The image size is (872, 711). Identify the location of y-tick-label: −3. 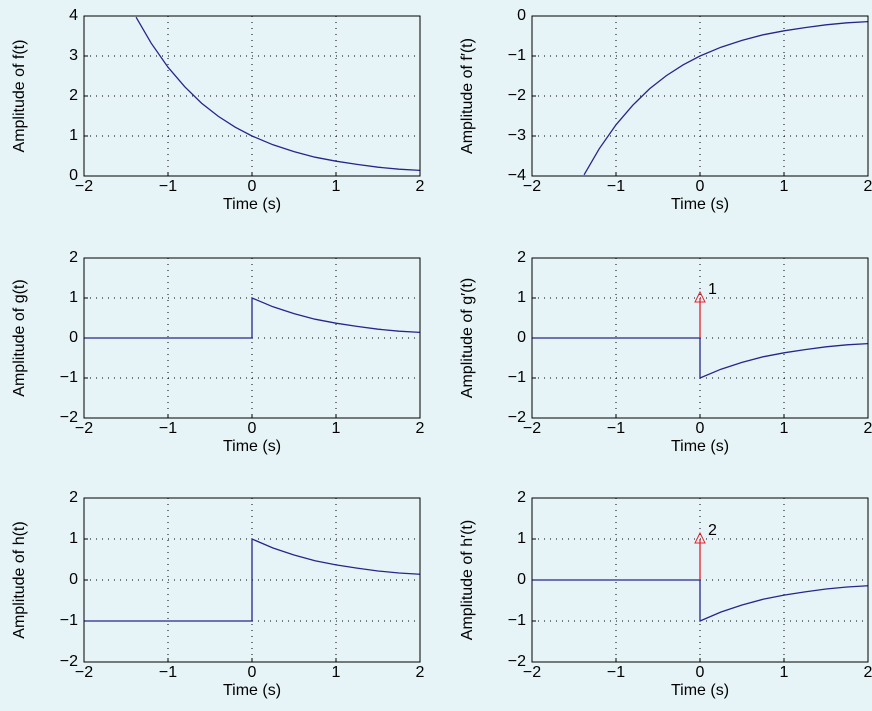
(517, 135).